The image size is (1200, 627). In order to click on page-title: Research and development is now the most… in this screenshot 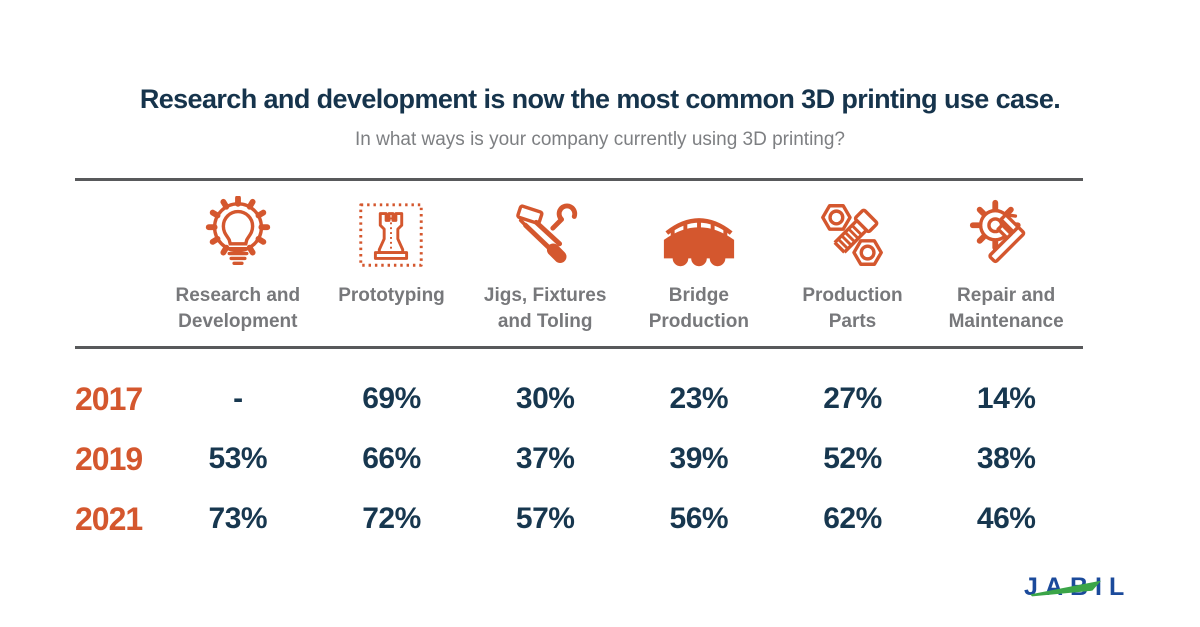, I will do `click(600, 99)`.